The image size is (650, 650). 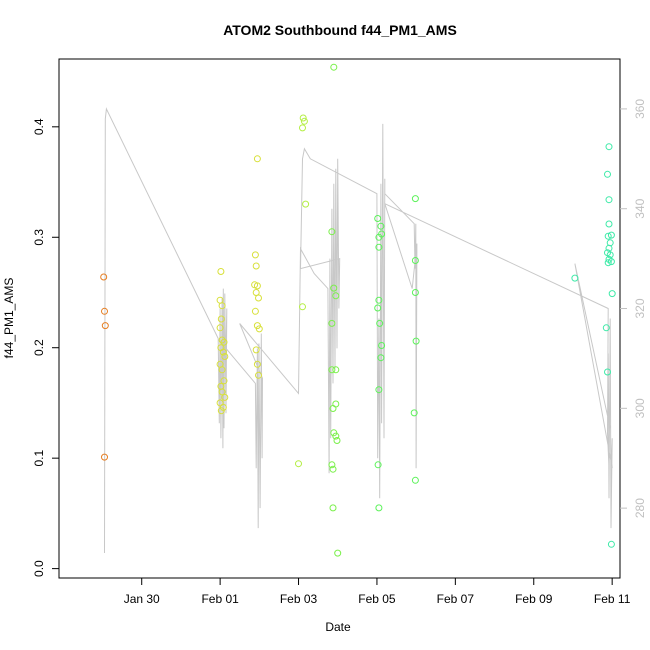 I want to click on y2-tick-label: 360, so click(x=640, y=109).